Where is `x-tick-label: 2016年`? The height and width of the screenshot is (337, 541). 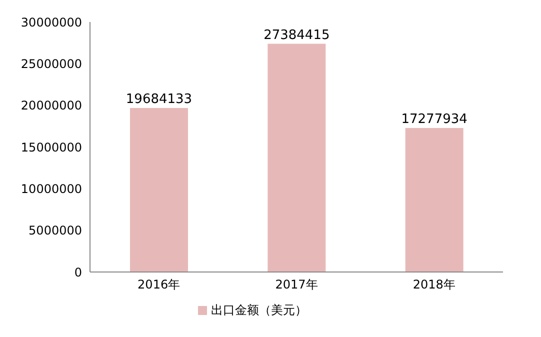 x-tick-label: 2016年 is located at coordinates (159, 285).